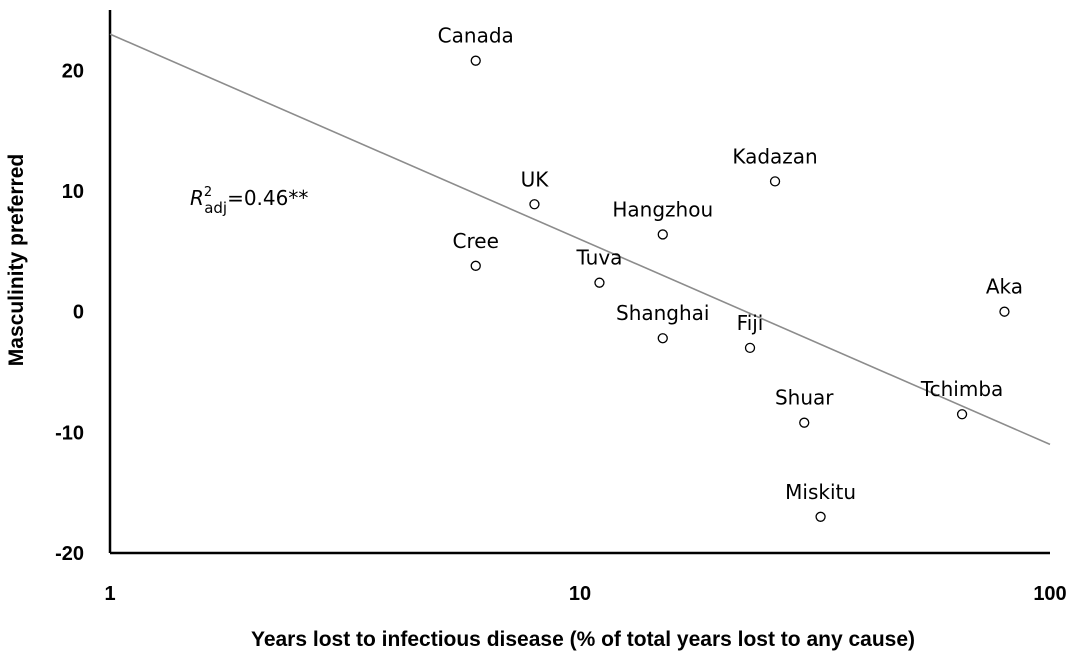  What do you see at coordinates (662, 209) in the screenshot?
I see `point-label: Hangzhou` at bounding box center [662, 209].